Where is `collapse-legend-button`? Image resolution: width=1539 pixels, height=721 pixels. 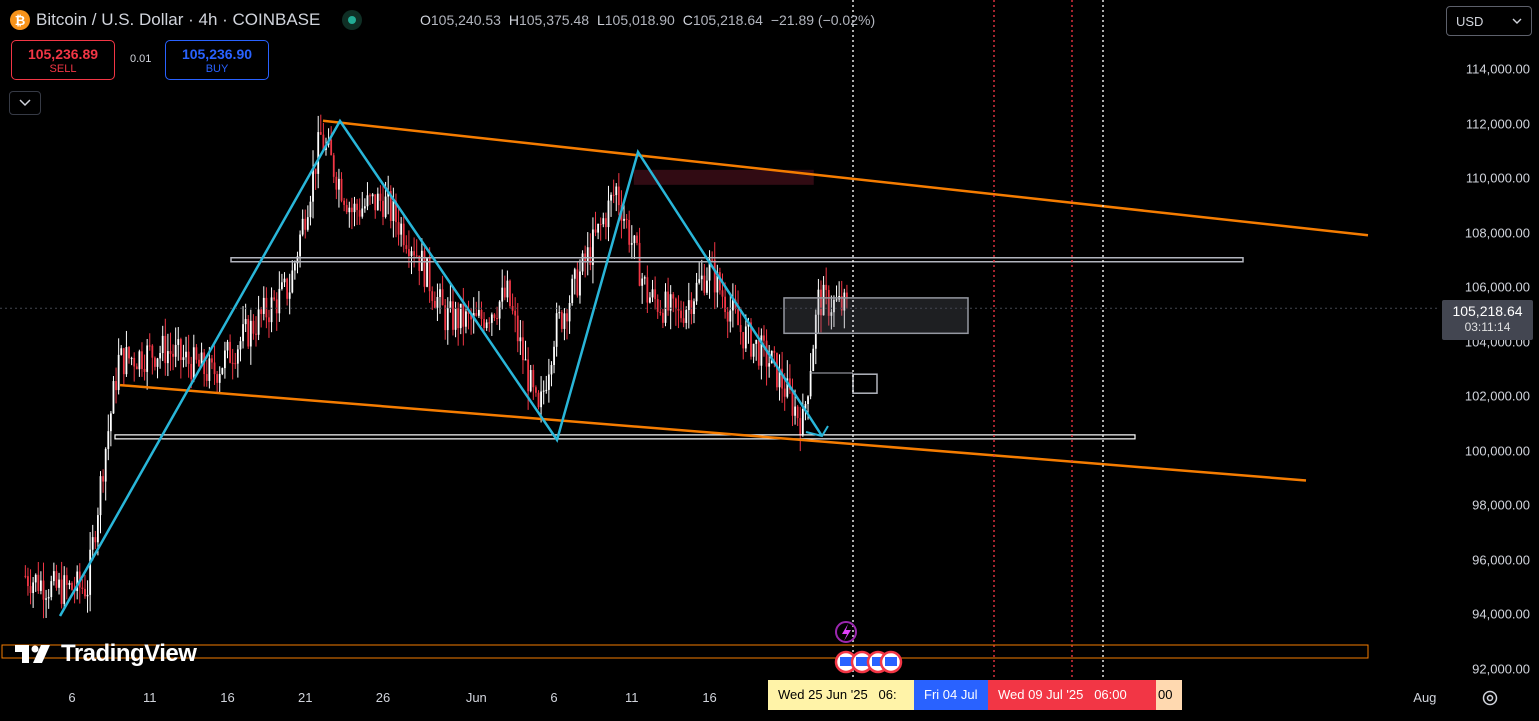
collapse-legend-button is located at coordinates (25, 103).